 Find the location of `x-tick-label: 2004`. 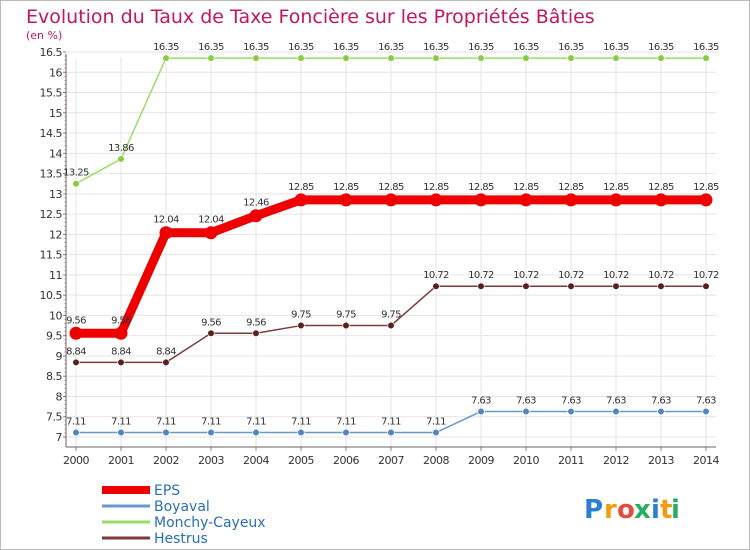

x-tick-label: 2004 is located at coordinates (256, 460).